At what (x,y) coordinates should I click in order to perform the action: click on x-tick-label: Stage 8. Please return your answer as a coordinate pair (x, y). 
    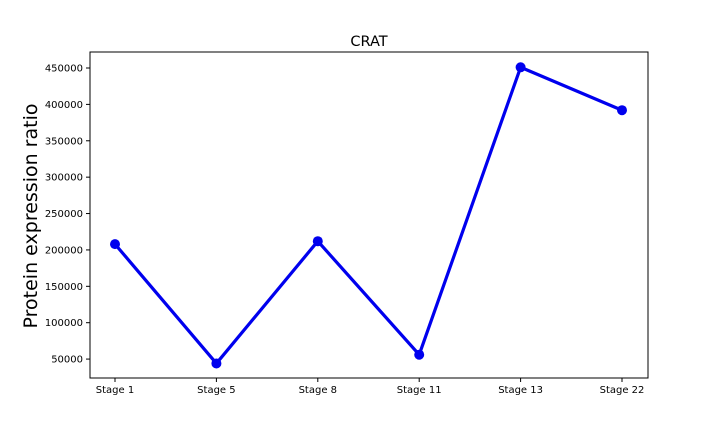
    Looking at the image, I should click on (318, 390).